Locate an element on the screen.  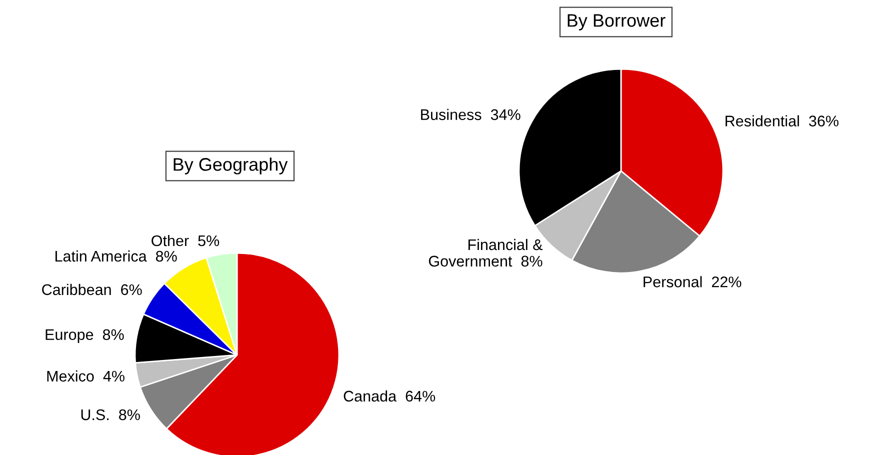
chart-title: By Geography is located at coordinates (231, 166).